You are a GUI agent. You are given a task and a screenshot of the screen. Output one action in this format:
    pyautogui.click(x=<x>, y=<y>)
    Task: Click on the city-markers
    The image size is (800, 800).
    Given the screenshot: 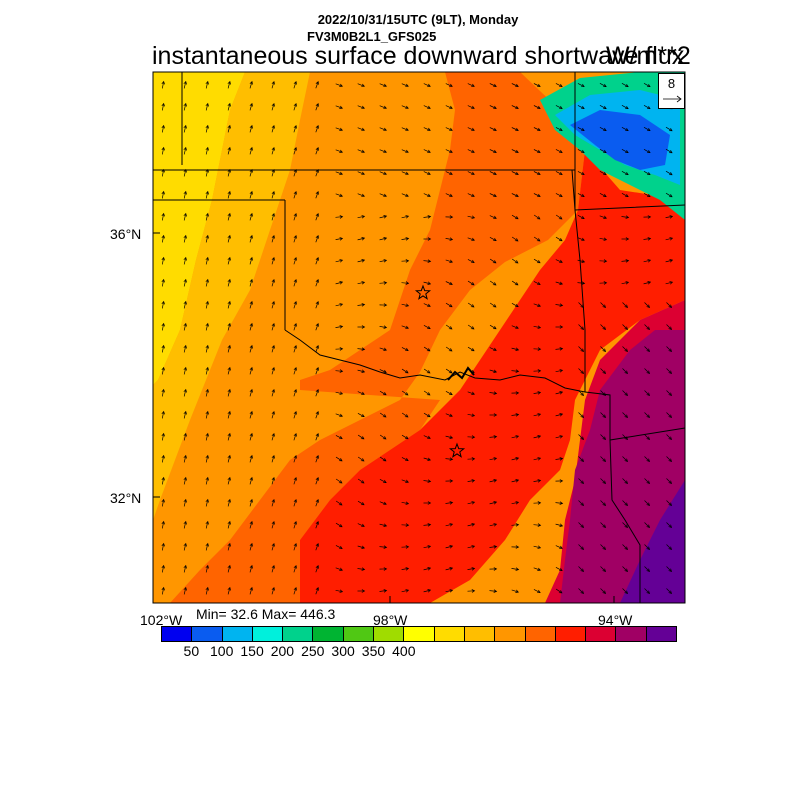 What is the action you would take?
    pyautogui.click(x=440, y=371)
    